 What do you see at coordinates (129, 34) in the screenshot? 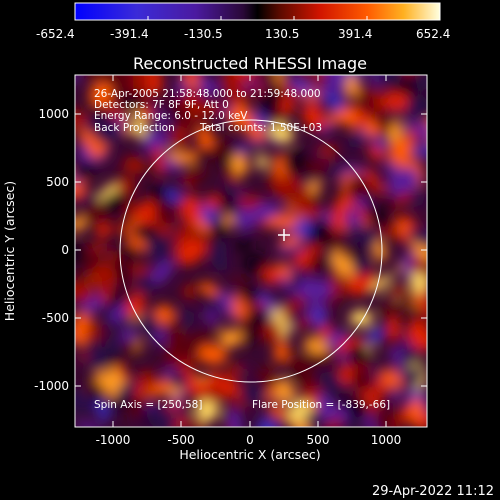
I see `colorbar-tick-label: -391.4` at bounding box center [129, 34].